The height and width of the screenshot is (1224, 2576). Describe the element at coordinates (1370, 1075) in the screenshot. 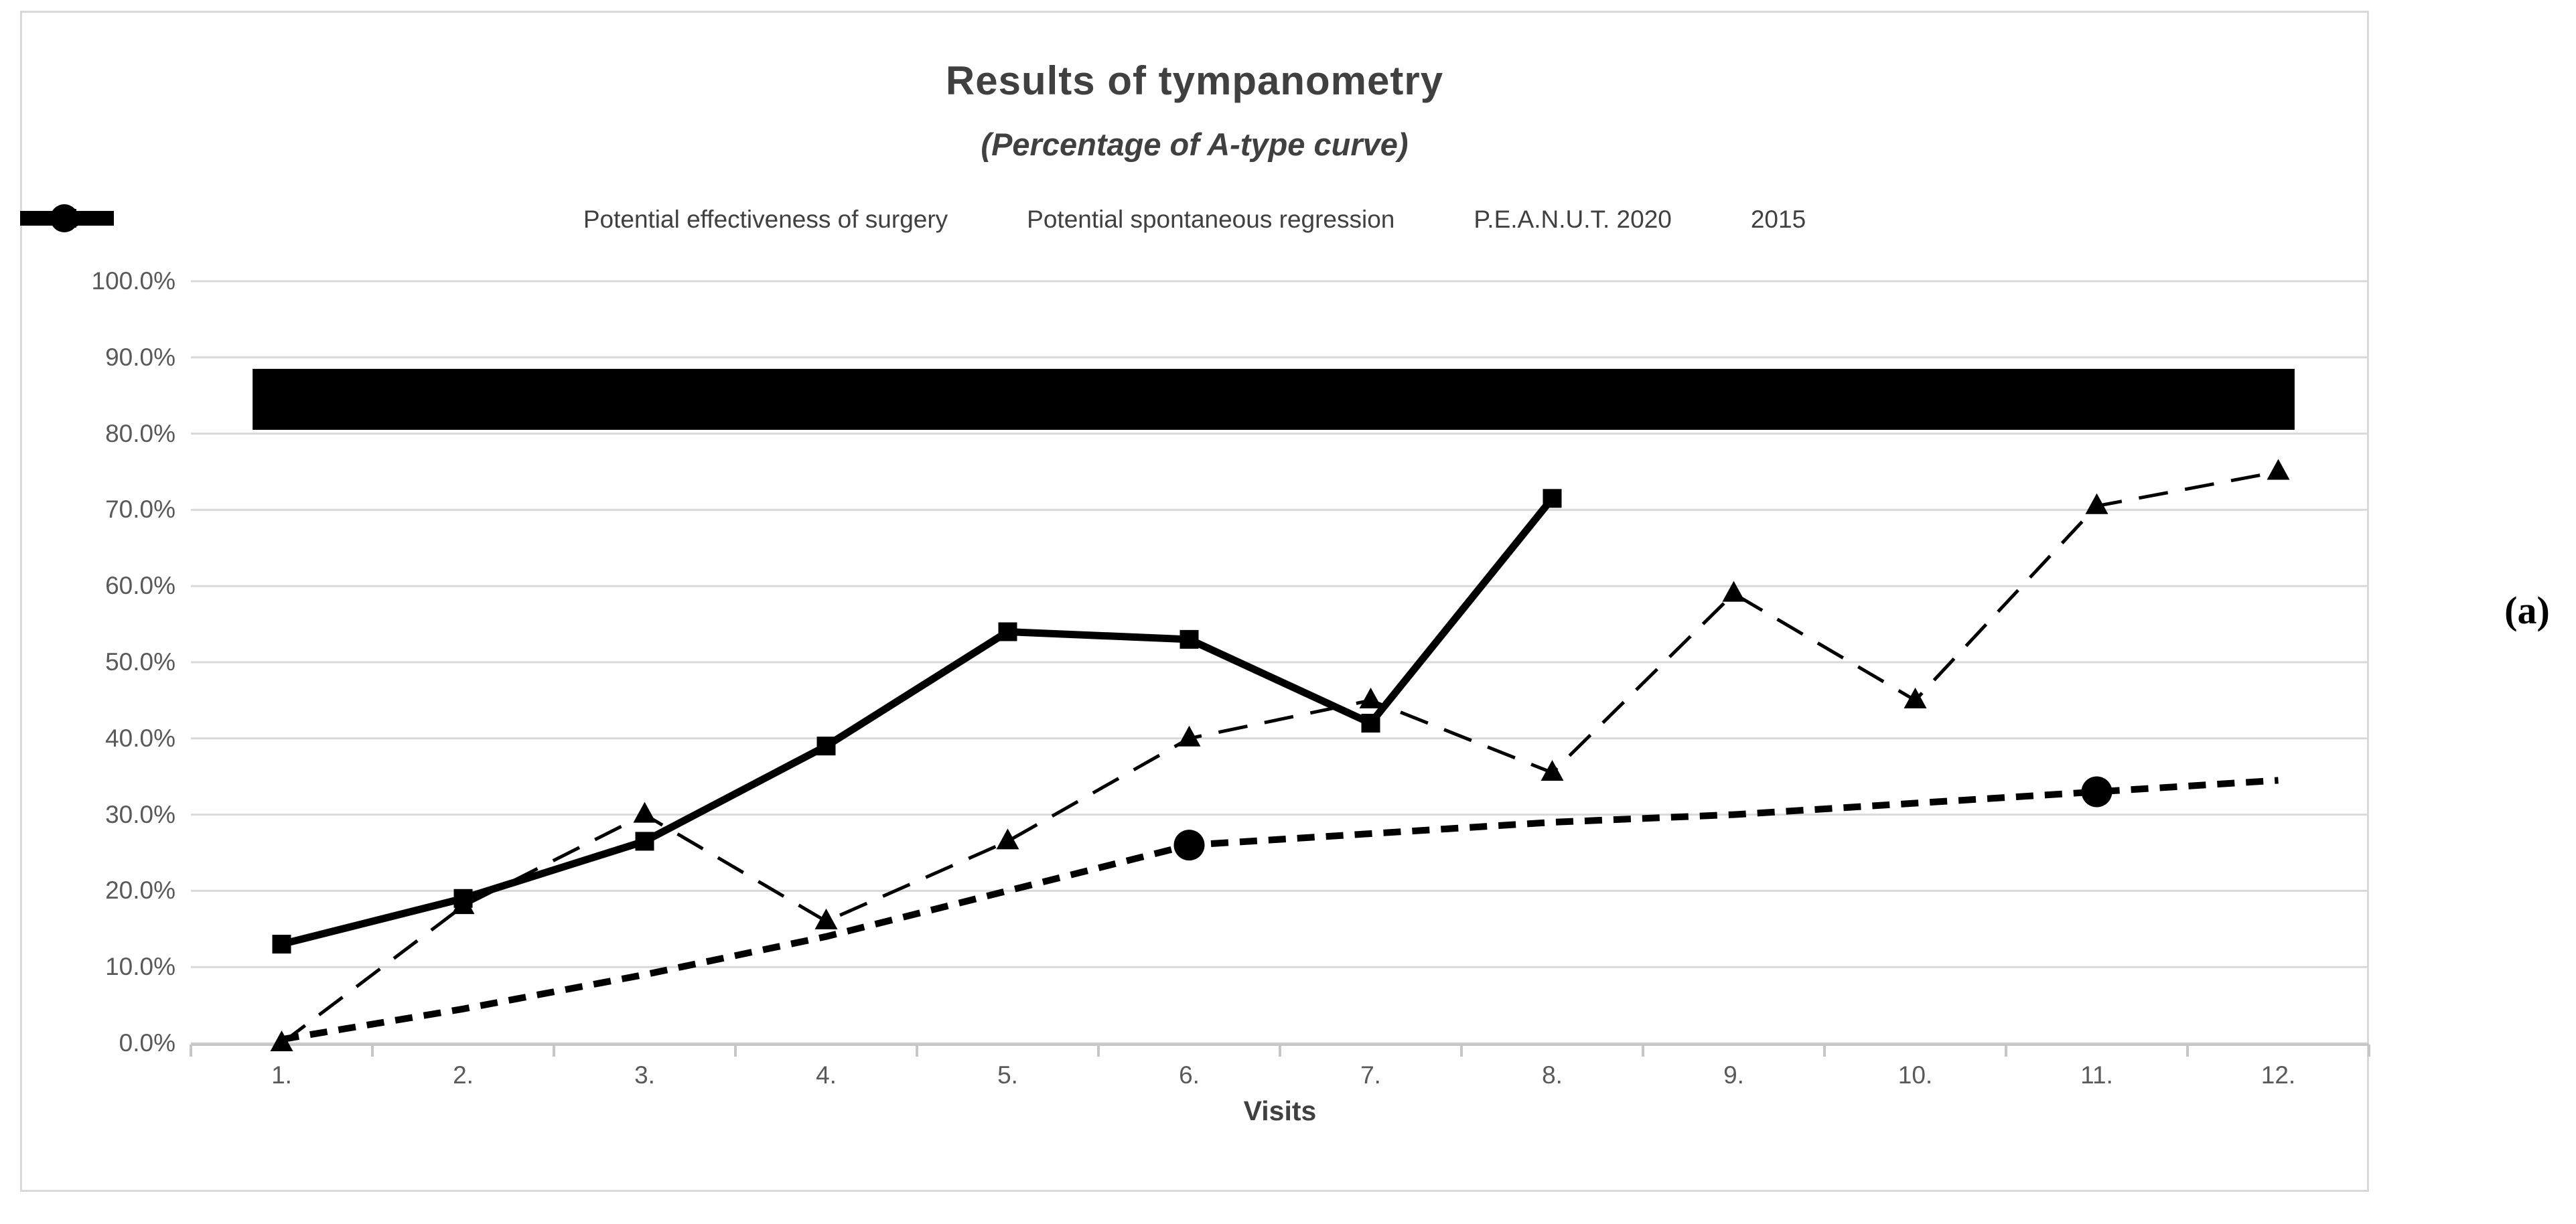

I see `x-axis-tick-label: 7.` at that location.